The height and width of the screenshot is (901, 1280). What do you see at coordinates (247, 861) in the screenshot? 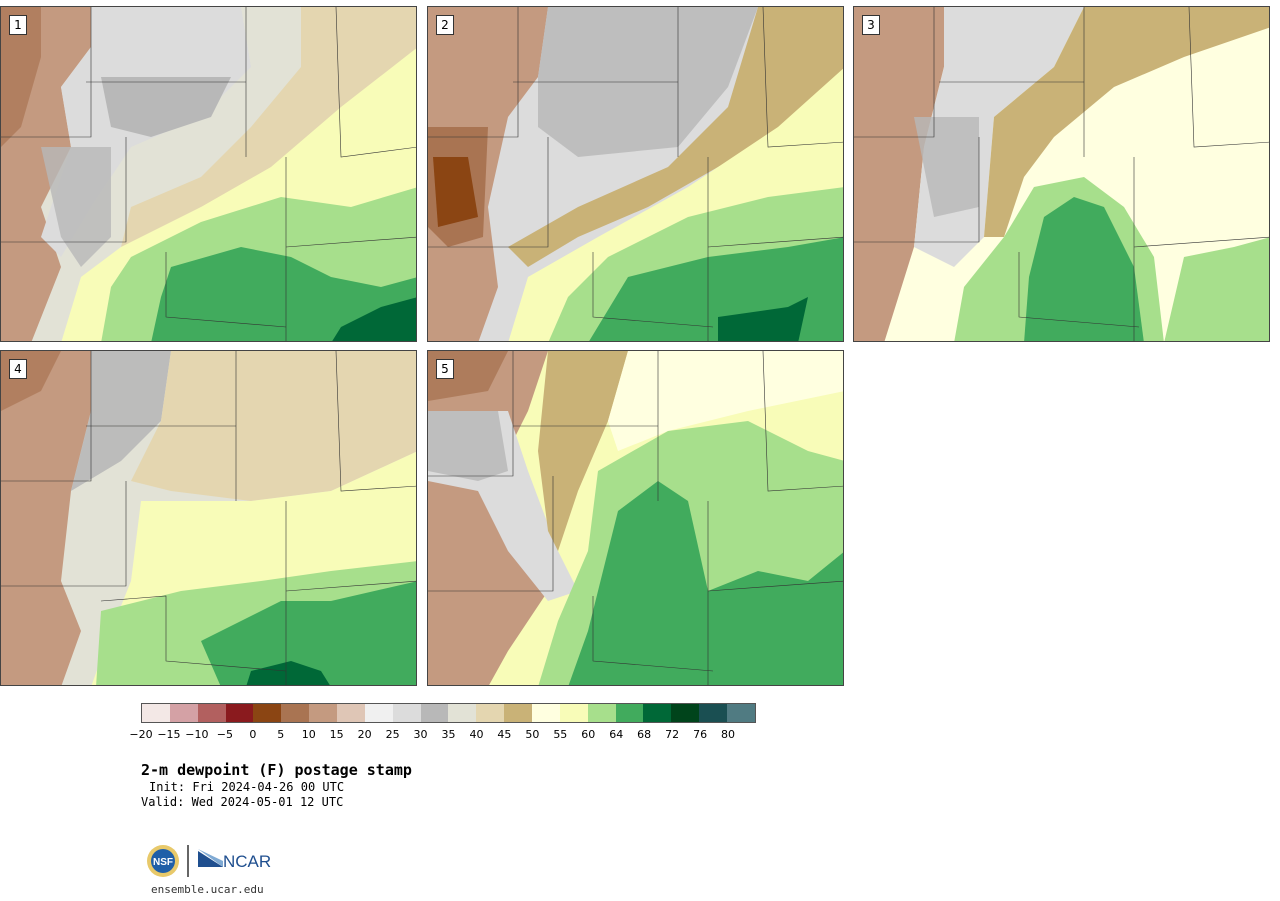
I see `ncar-logo-text: NCAR` at bounding box center [247, 861].